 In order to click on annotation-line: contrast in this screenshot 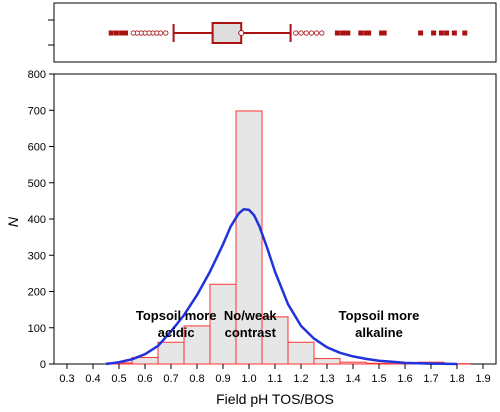, I will do `click(251, 332)`.